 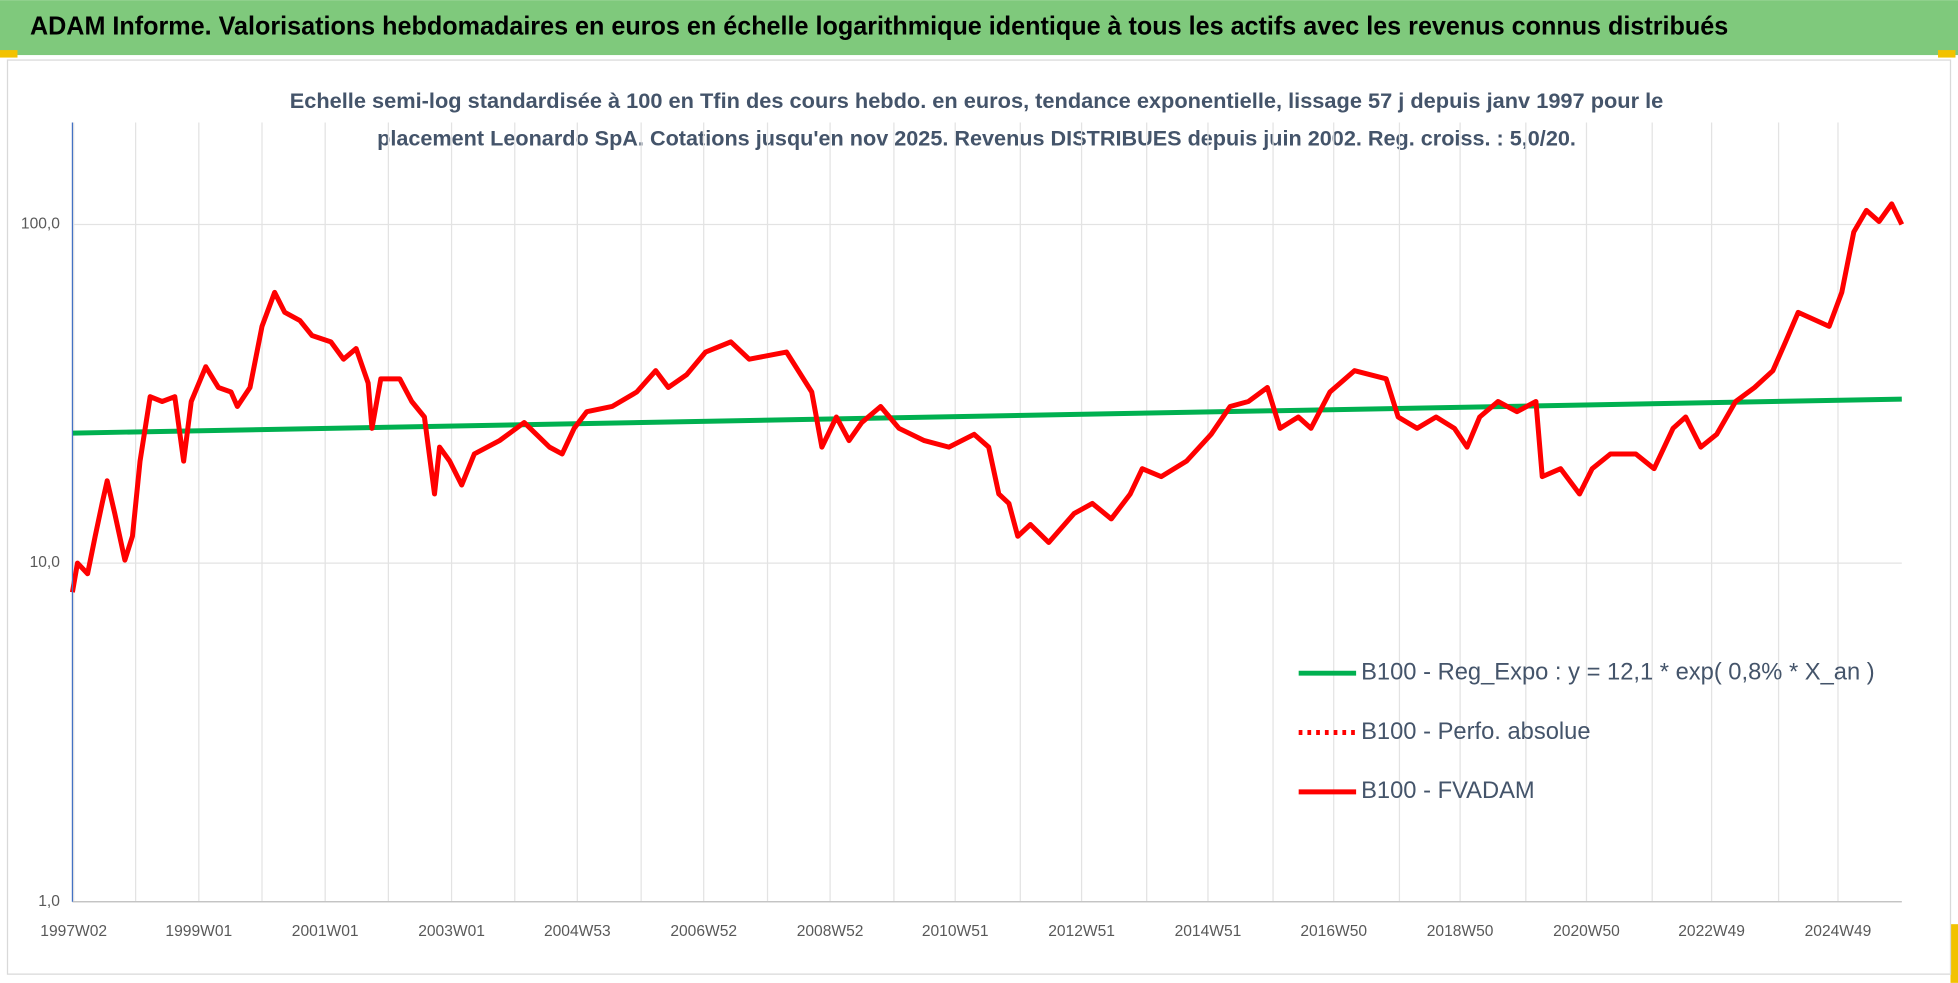 I want to click on x-tick-label: 1999W01, so click(x=198, y=931).